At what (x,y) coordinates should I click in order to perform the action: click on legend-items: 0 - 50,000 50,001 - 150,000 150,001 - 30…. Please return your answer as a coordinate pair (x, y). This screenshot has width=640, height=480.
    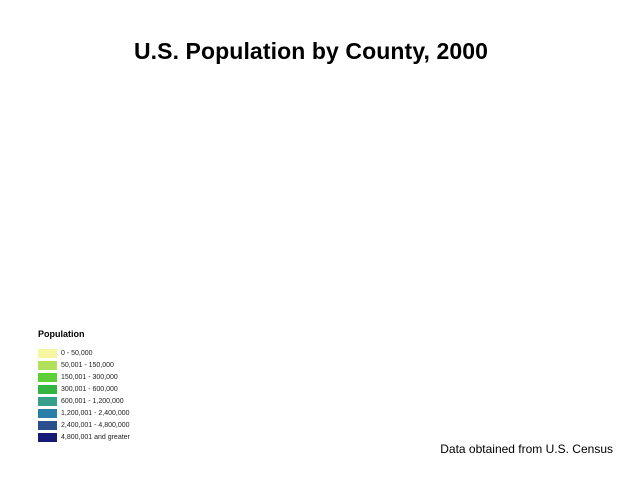
    Looking at the image, I should click on (108, 395).